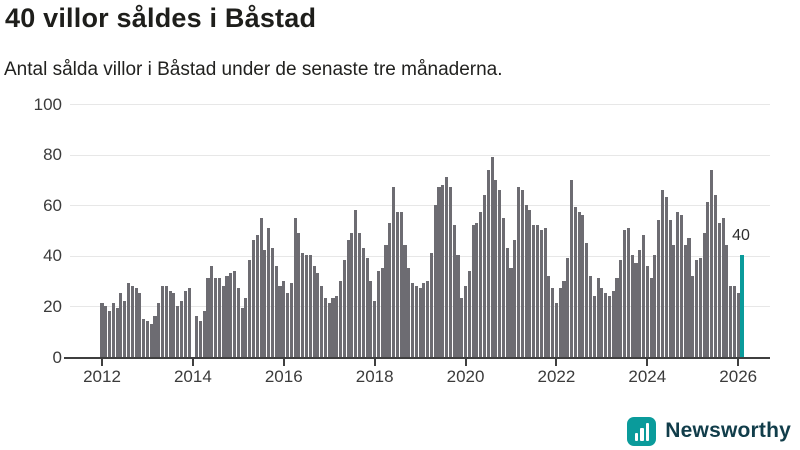  What do you see at coordinates (161, 18) in the screenshot?
I see `chart-title: 40 villor såldes i Båstad` at bounding box center [161, 18].